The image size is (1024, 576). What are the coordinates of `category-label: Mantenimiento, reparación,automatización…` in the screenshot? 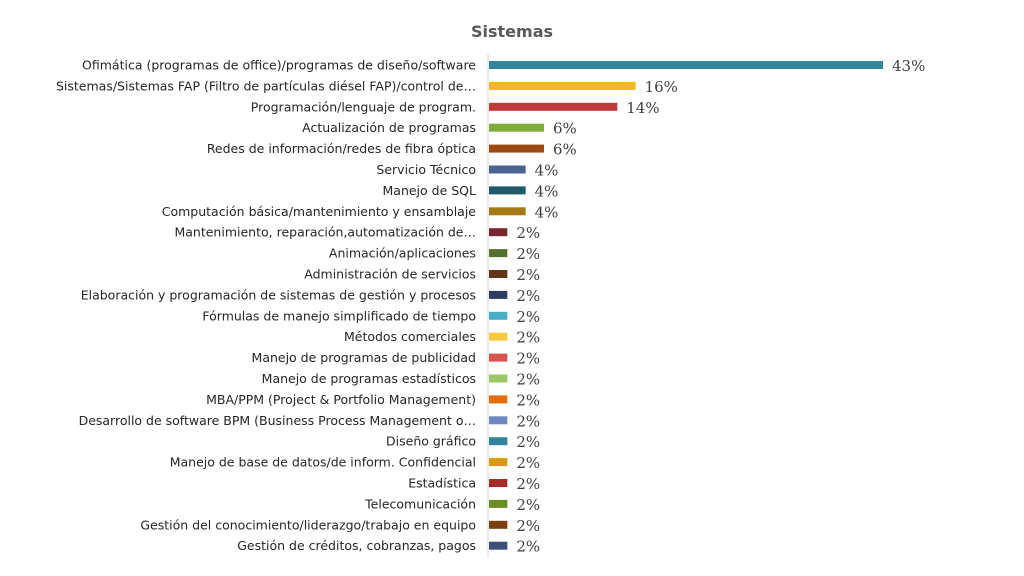 It's located at (325, 232).